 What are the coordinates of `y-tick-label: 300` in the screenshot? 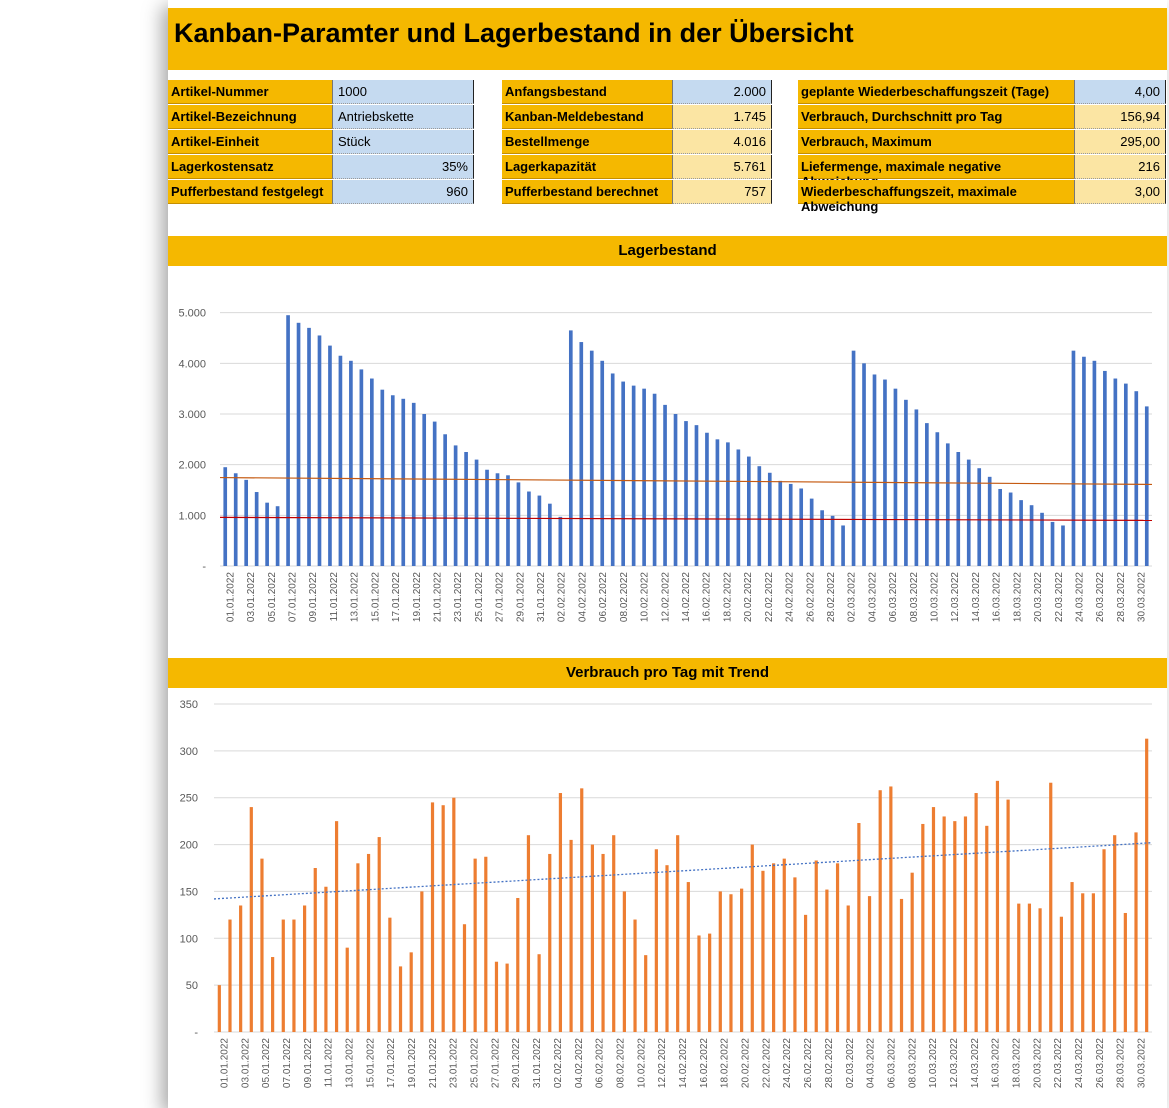 It's located at (189, 752).